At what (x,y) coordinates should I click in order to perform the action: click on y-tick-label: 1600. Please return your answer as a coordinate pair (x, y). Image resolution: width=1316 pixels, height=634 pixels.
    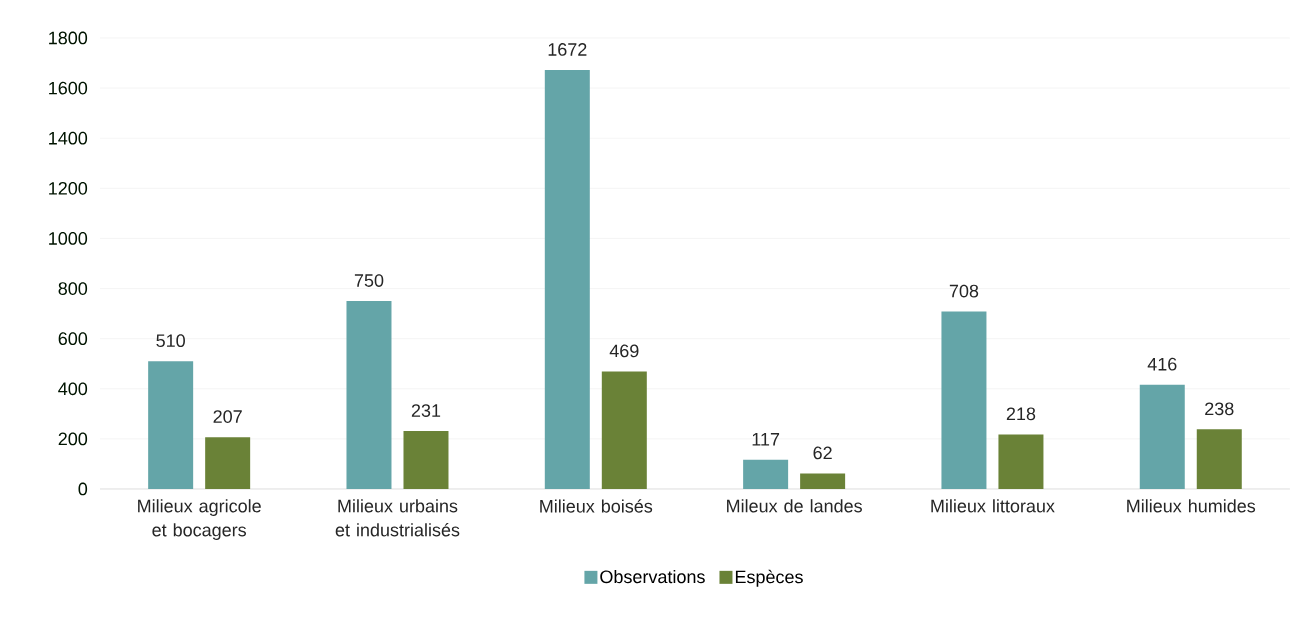
    Looking at the image, I should click on (68, 88).